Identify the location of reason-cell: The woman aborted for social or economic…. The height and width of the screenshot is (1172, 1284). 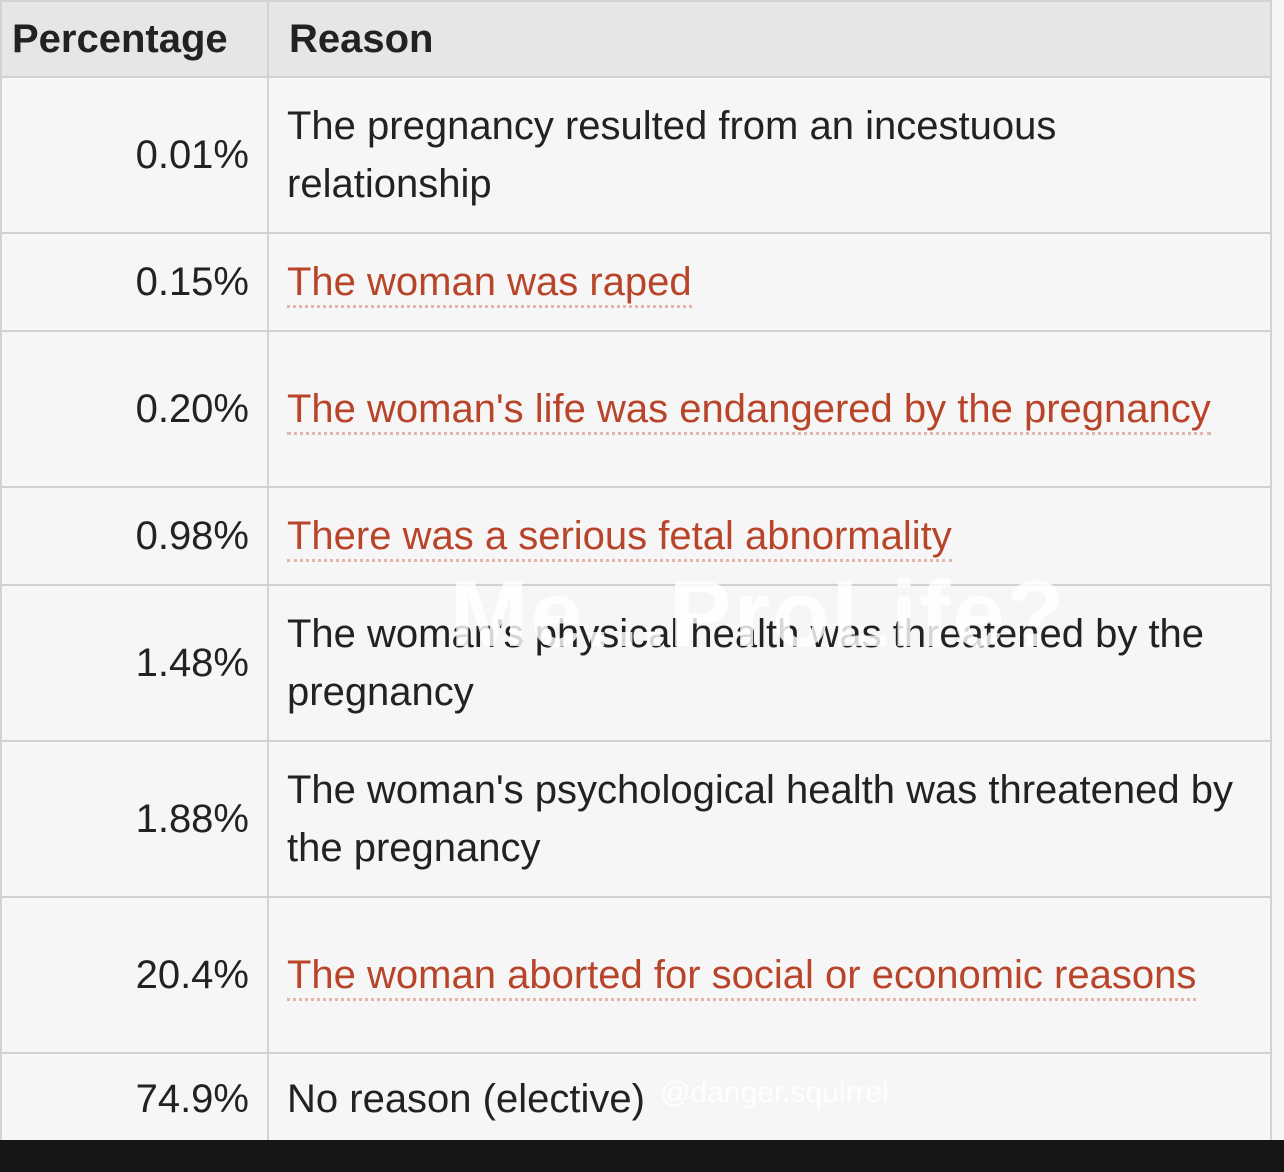
(769, 975).